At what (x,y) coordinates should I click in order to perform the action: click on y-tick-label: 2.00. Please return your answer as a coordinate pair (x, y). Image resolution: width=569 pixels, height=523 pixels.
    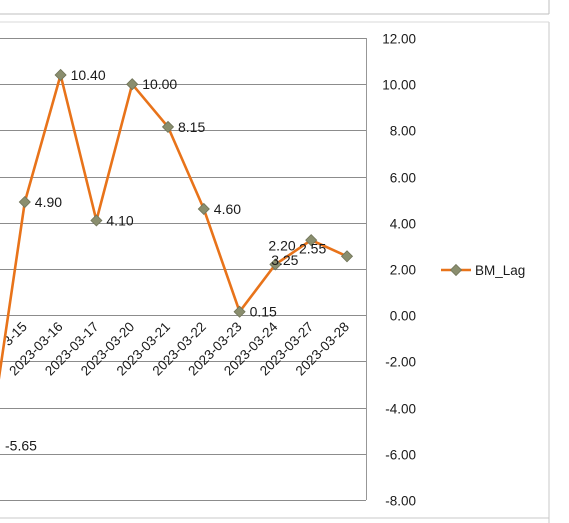
    Looking at the image, I should click on (403, 270).